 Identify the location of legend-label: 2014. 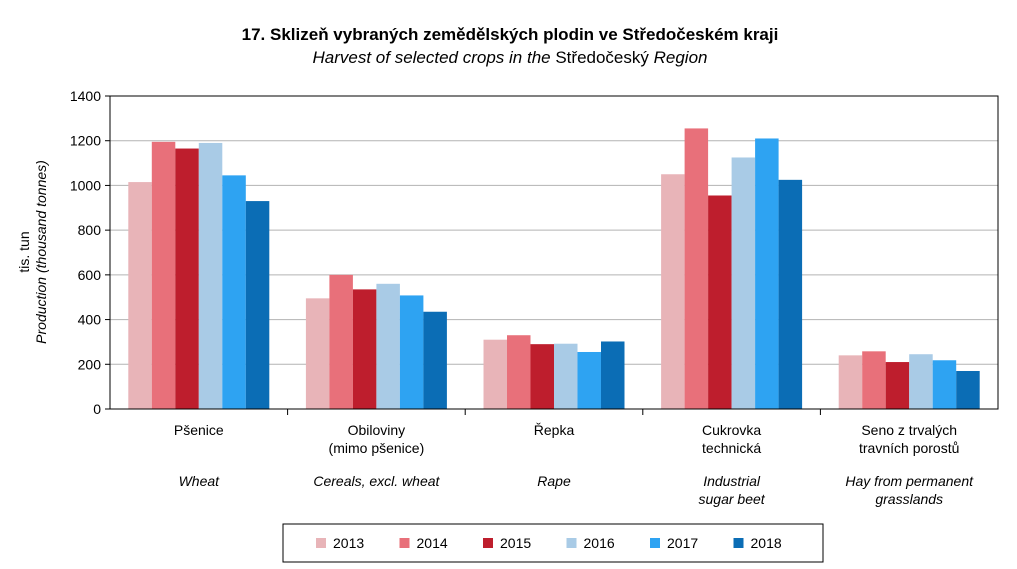
(432, 543).